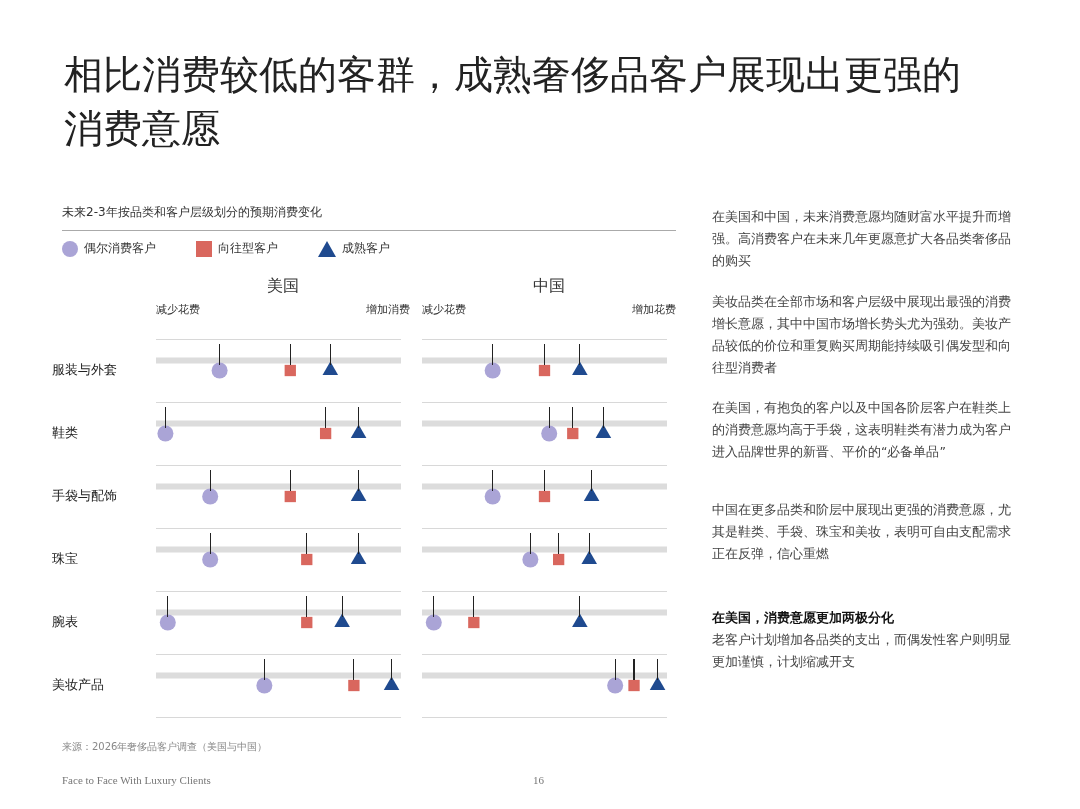 This screenshot has height=809, width=1080. Describe the element at coordinates (388, 309) in the screenshot. I see `text: 增加消费` at that location.